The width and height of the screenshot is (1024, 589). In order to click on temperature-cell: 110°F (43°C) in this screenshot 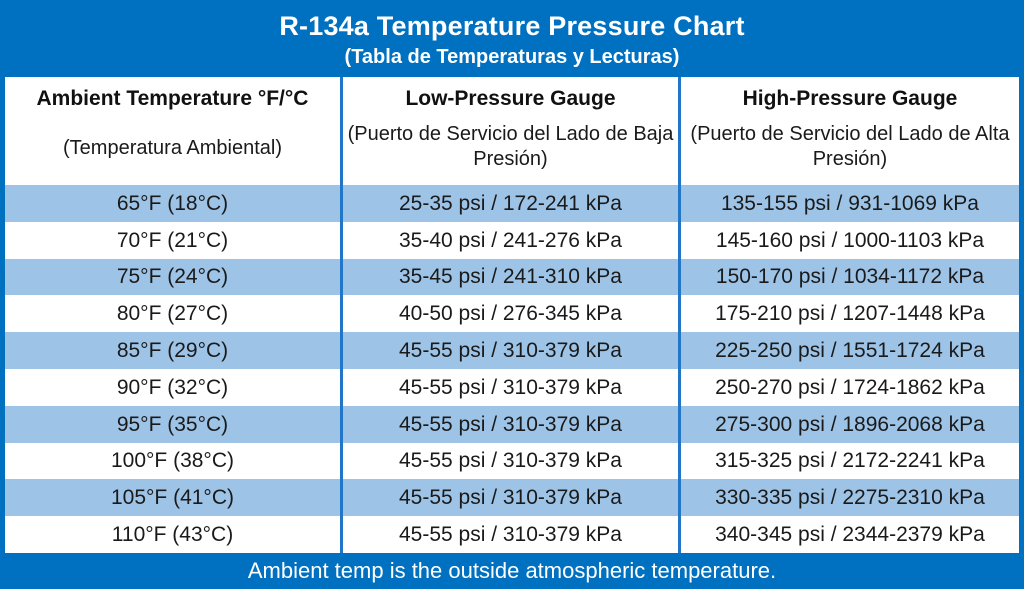, I will do `click(174, 534)`.